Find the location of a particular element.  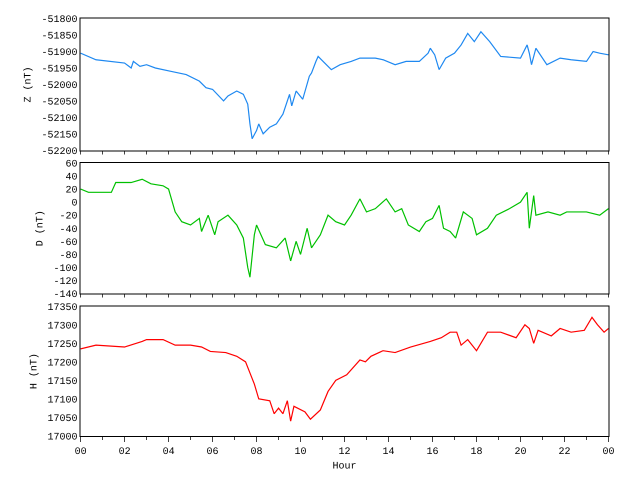

y-tick-label: -120 is located at coordinates (66, 282).